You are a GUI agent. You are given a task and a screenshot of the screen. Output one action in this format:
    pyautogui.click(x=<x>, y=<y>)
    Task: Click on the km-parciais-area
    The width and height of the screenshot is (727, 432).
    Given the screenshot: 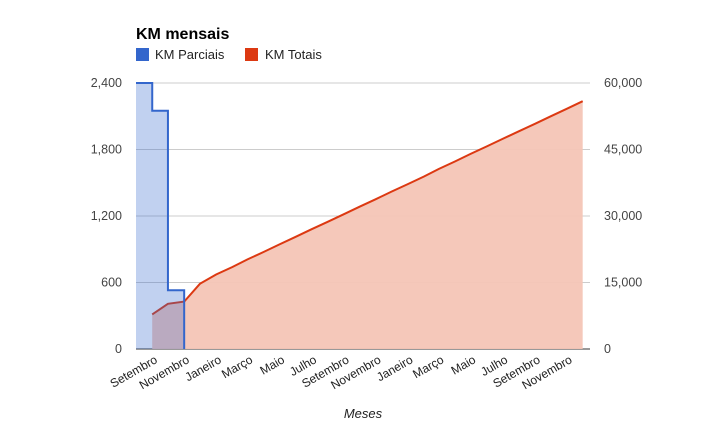 What is the action you would take?
    pyautogui.click(x=160, y=216)
    